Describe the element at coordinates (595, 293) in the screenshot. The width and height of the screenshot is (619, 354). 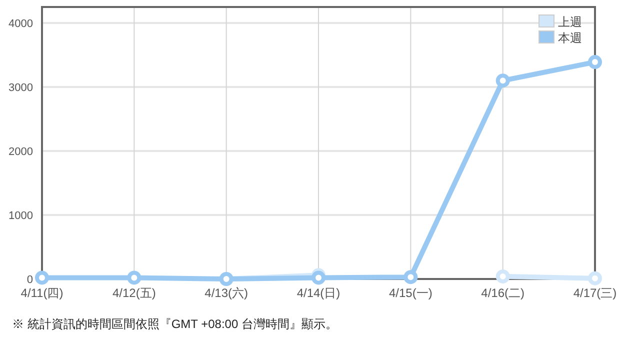
I see `x-tick-label: 4/17(三)` at that location.